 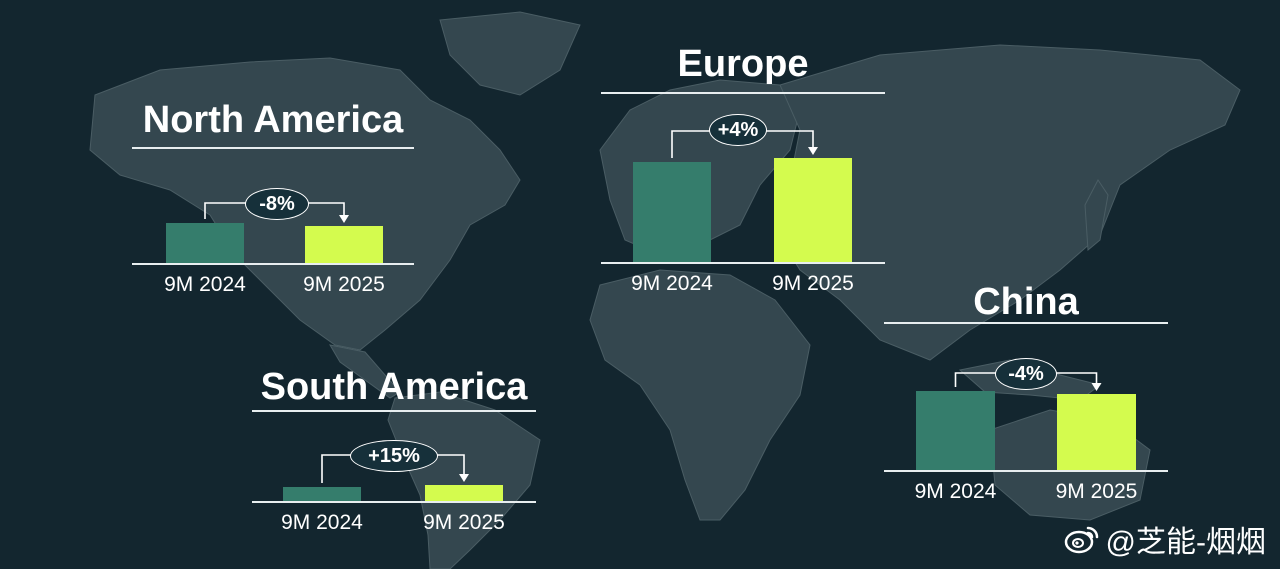 I want to click on europe-chart: Europe 9M 2024 9M 2025 +4%, so click(x=743, y=170).